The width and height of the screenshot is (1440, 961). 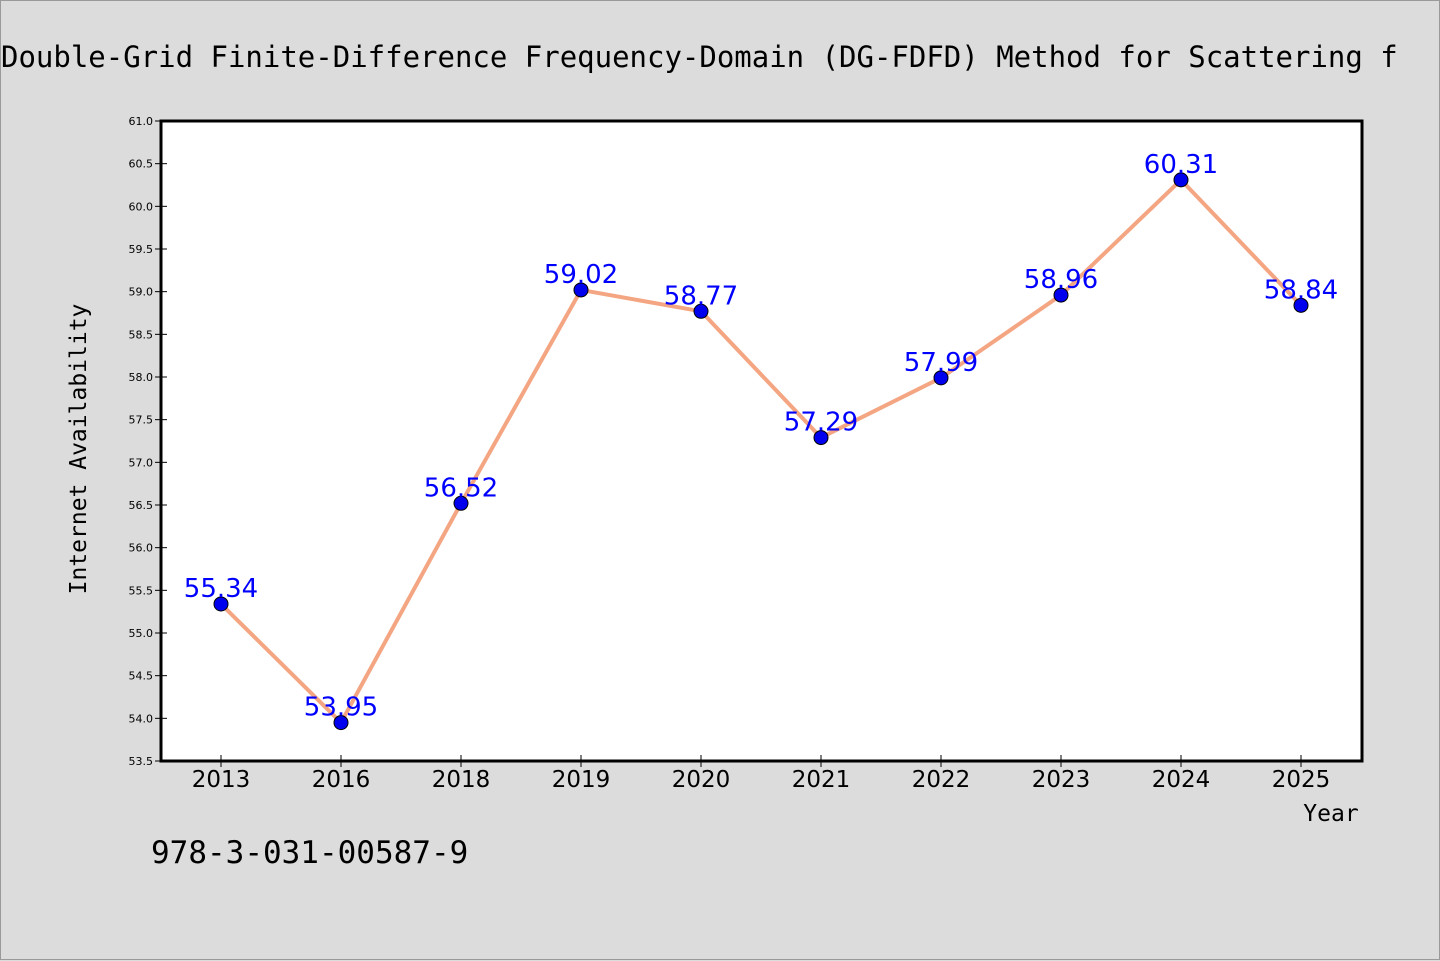 I want to click on x-tick-label: 2024, so click(x=1181, y=780).